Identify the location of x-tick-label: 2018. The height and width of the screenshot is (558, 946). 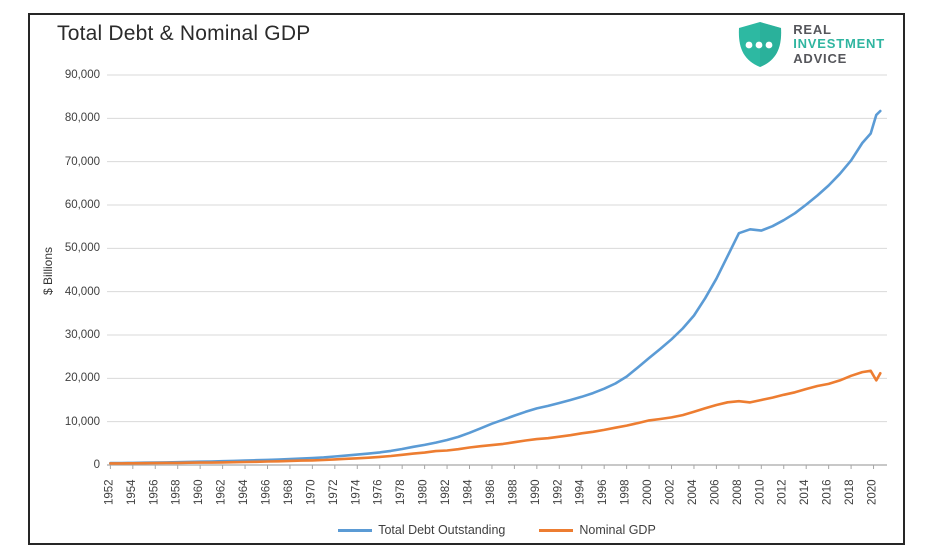
(850, 492).